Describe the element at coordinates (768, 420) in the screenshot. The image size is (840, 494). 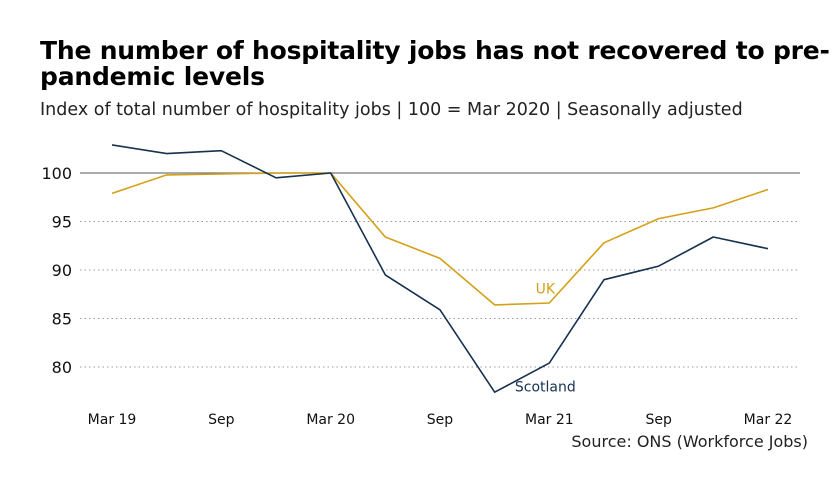
I see `x-tick-label: Mar 22` at that location.